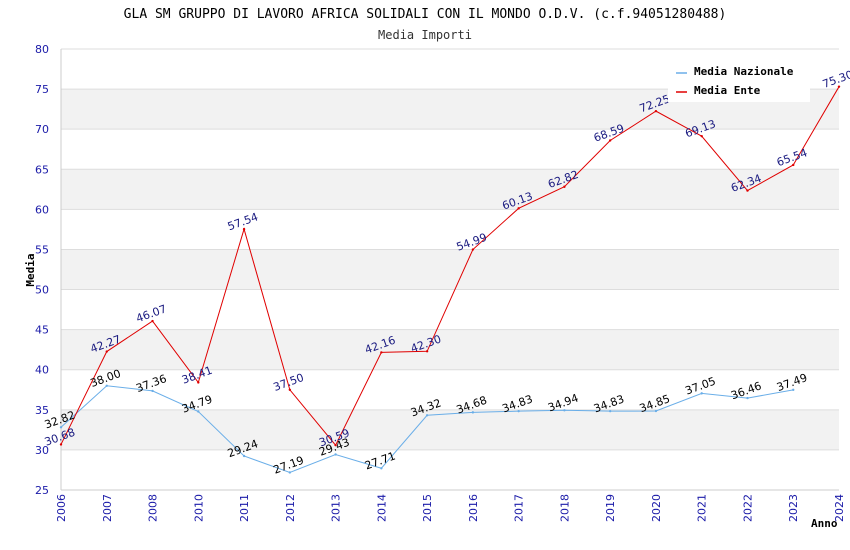  I want to click on y-tick-label: 40, so click(42, 370).